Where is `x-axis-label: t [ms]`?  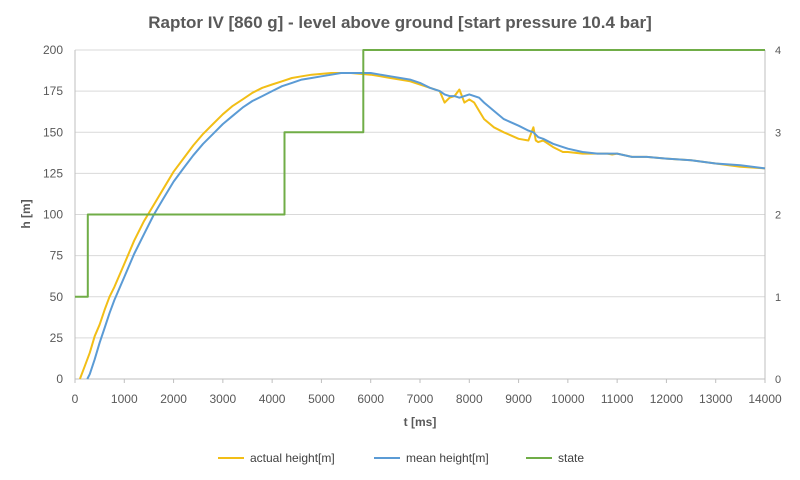
x-axis-label: t [ms] is located at coordinates (420, 422).